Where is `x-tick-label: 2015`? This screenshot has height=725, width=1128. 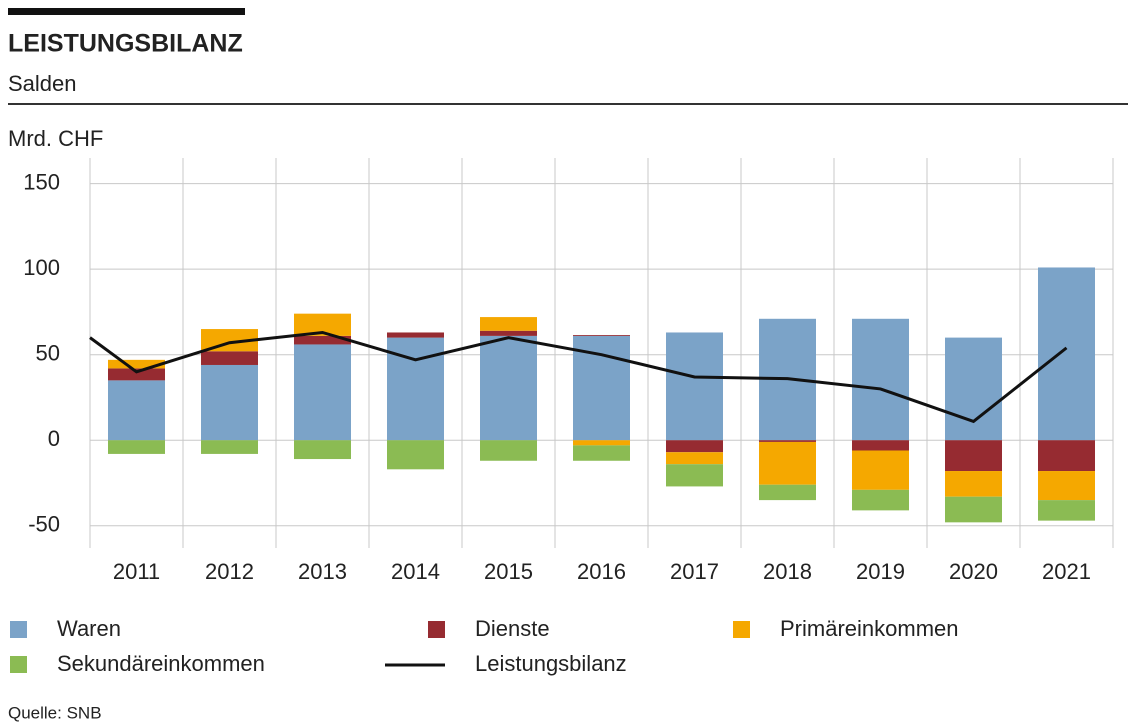
x-tick-label: 2015 is located at coordinates (508, 571).